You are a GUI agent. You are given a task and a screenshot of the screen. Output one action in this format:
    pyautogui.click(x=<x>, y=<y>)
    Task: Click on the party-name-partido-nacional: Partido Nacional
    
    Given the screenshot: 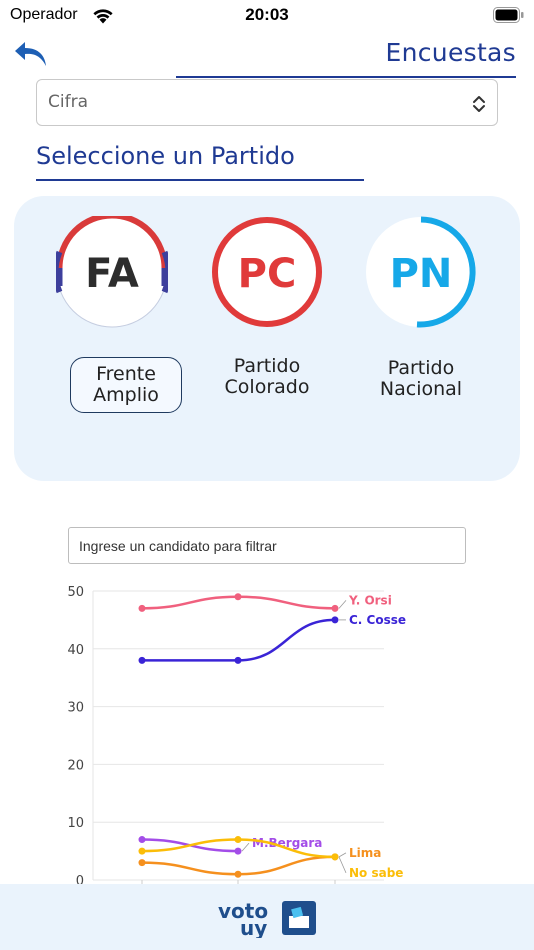 What is the action you would take?
    pyautogui.click(x=421, y=379)
    